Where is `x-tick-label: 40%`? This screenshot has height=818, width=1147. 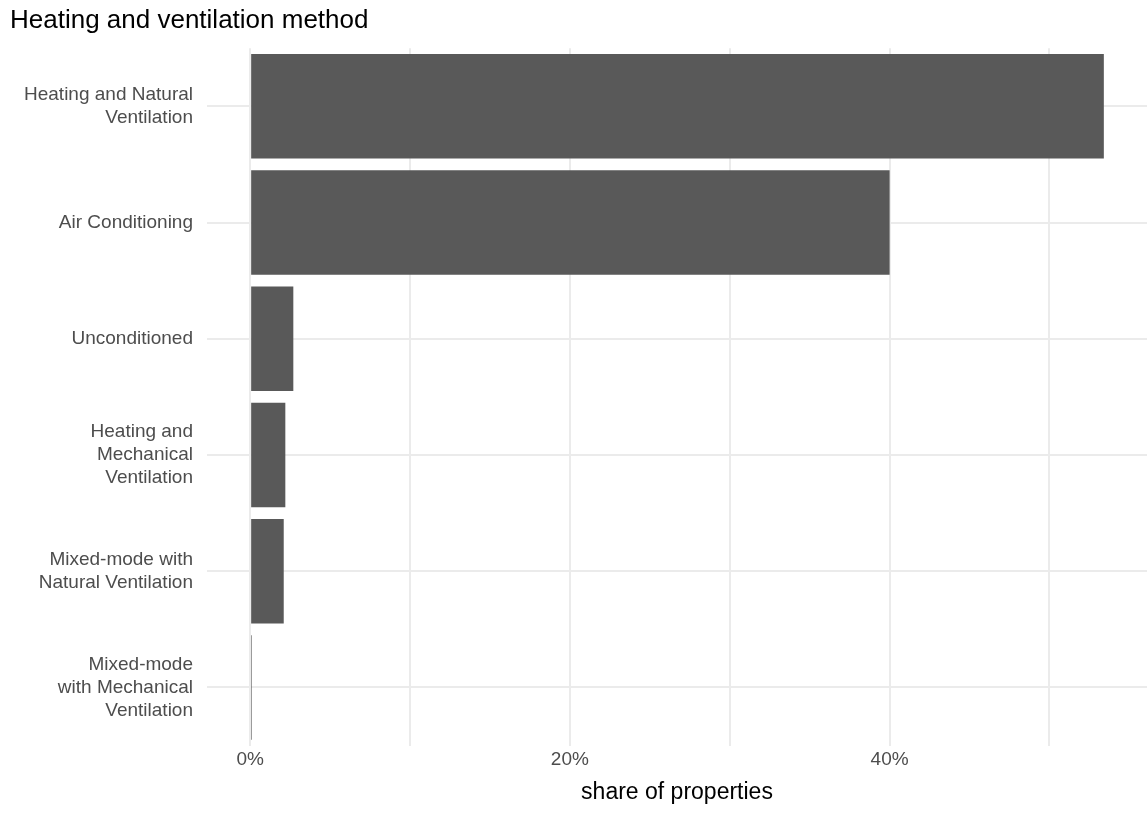 x-tick-label: 40% is located at coordinates (889, 759).